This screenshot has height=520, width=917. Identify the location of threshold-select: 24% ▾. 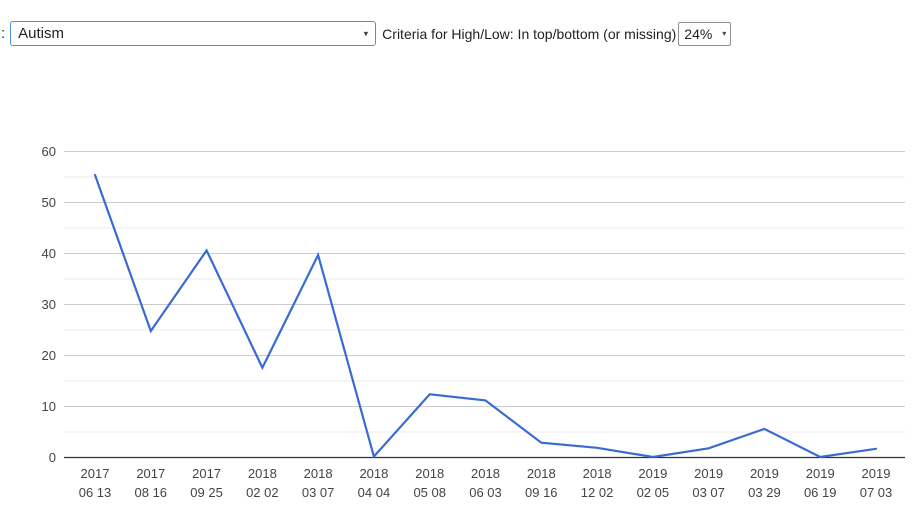
(705, 33).